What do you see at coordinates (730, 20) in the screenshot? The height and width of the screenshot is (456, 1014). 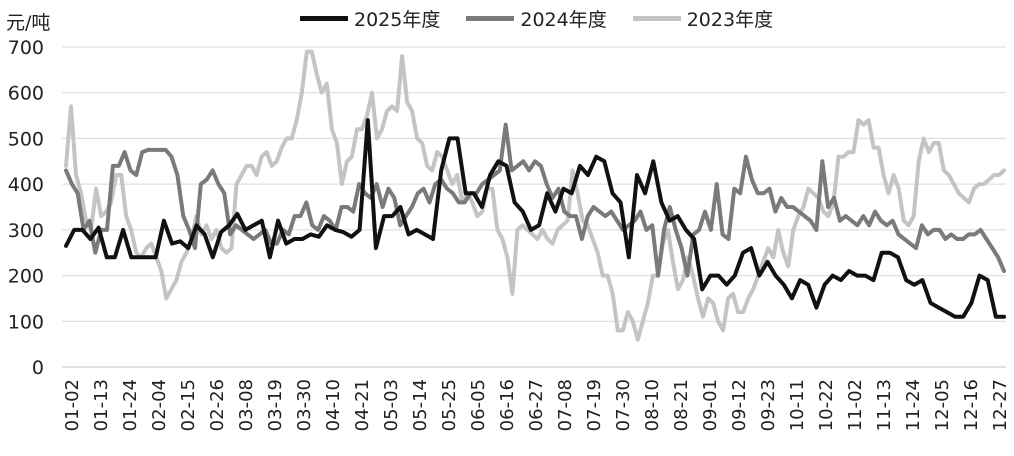 I see `legend-label-2023: 2023年度` at bounding box center [730, 20].